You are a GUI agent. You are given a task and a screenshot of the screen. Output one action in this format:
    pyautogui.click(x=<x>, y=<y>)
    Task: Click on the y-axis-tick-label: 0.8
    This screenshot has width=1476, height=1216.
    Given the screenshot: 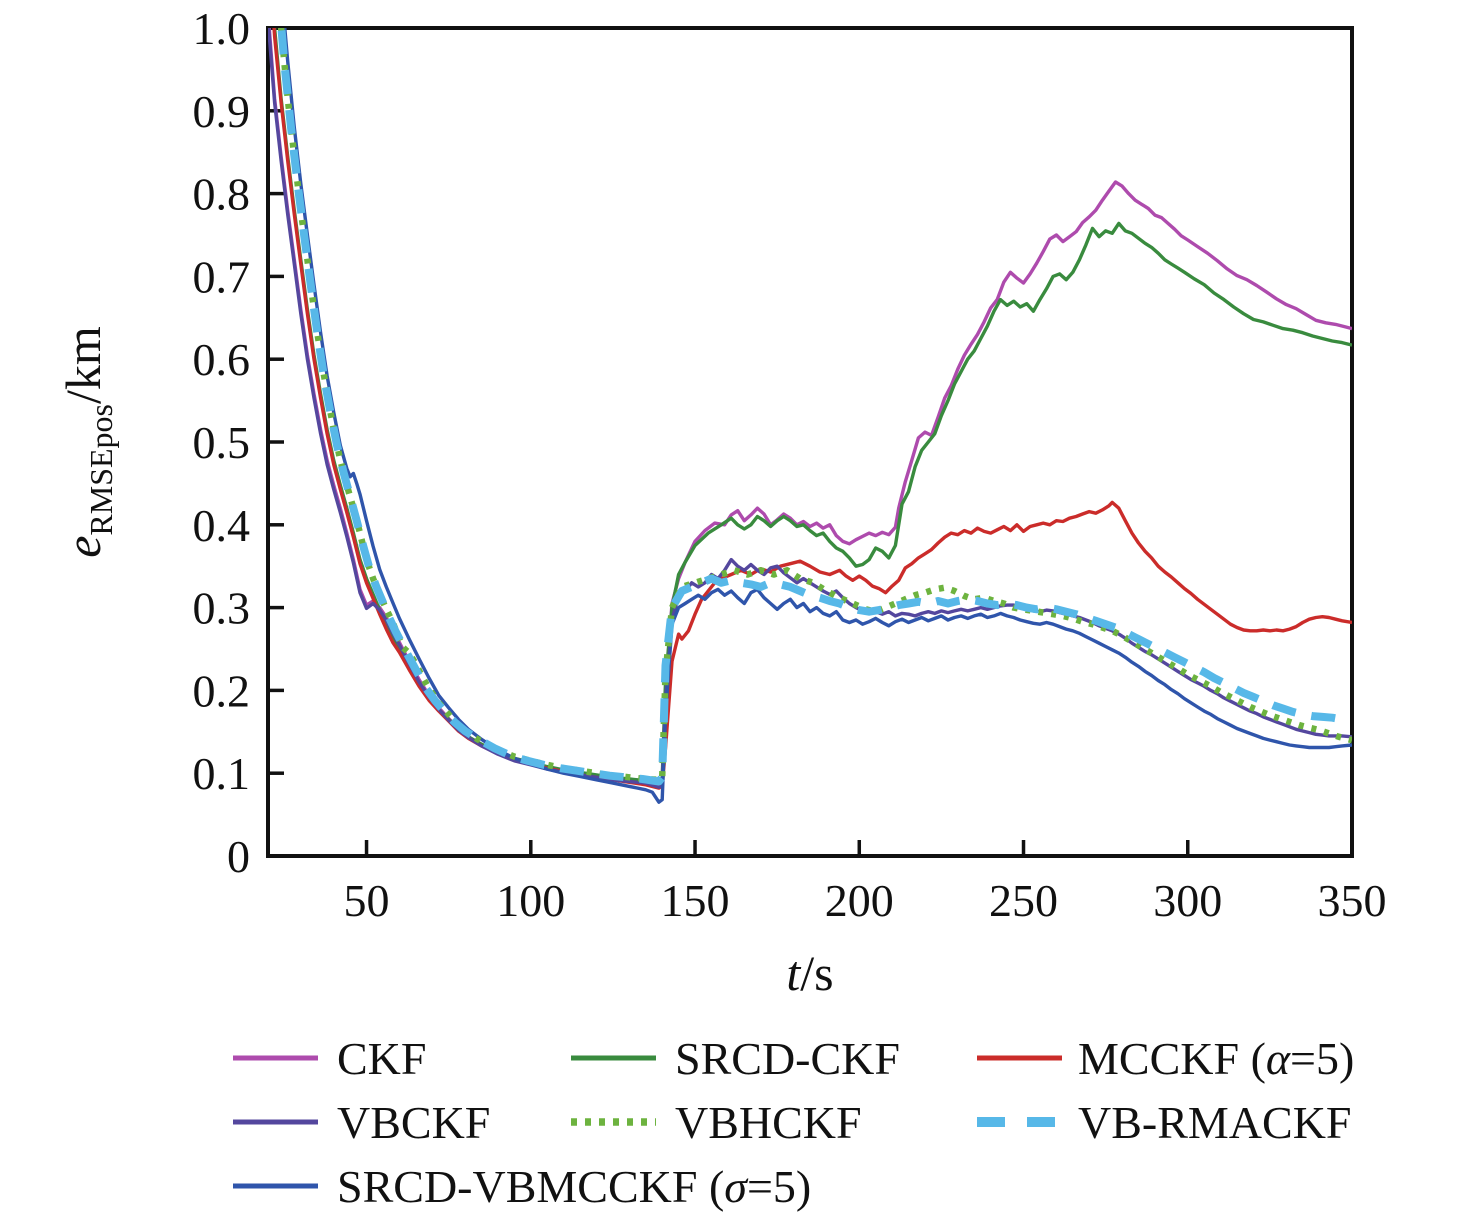 What is the action you would take?
    pyautogui.click(x=222, y=194)
    